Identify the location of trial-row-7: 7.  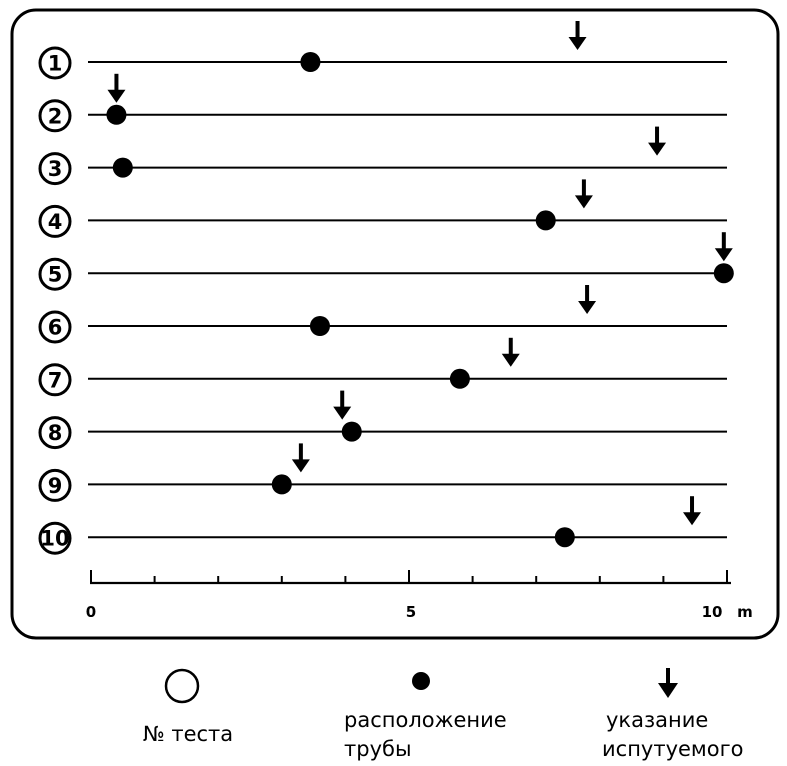
(382, 367).